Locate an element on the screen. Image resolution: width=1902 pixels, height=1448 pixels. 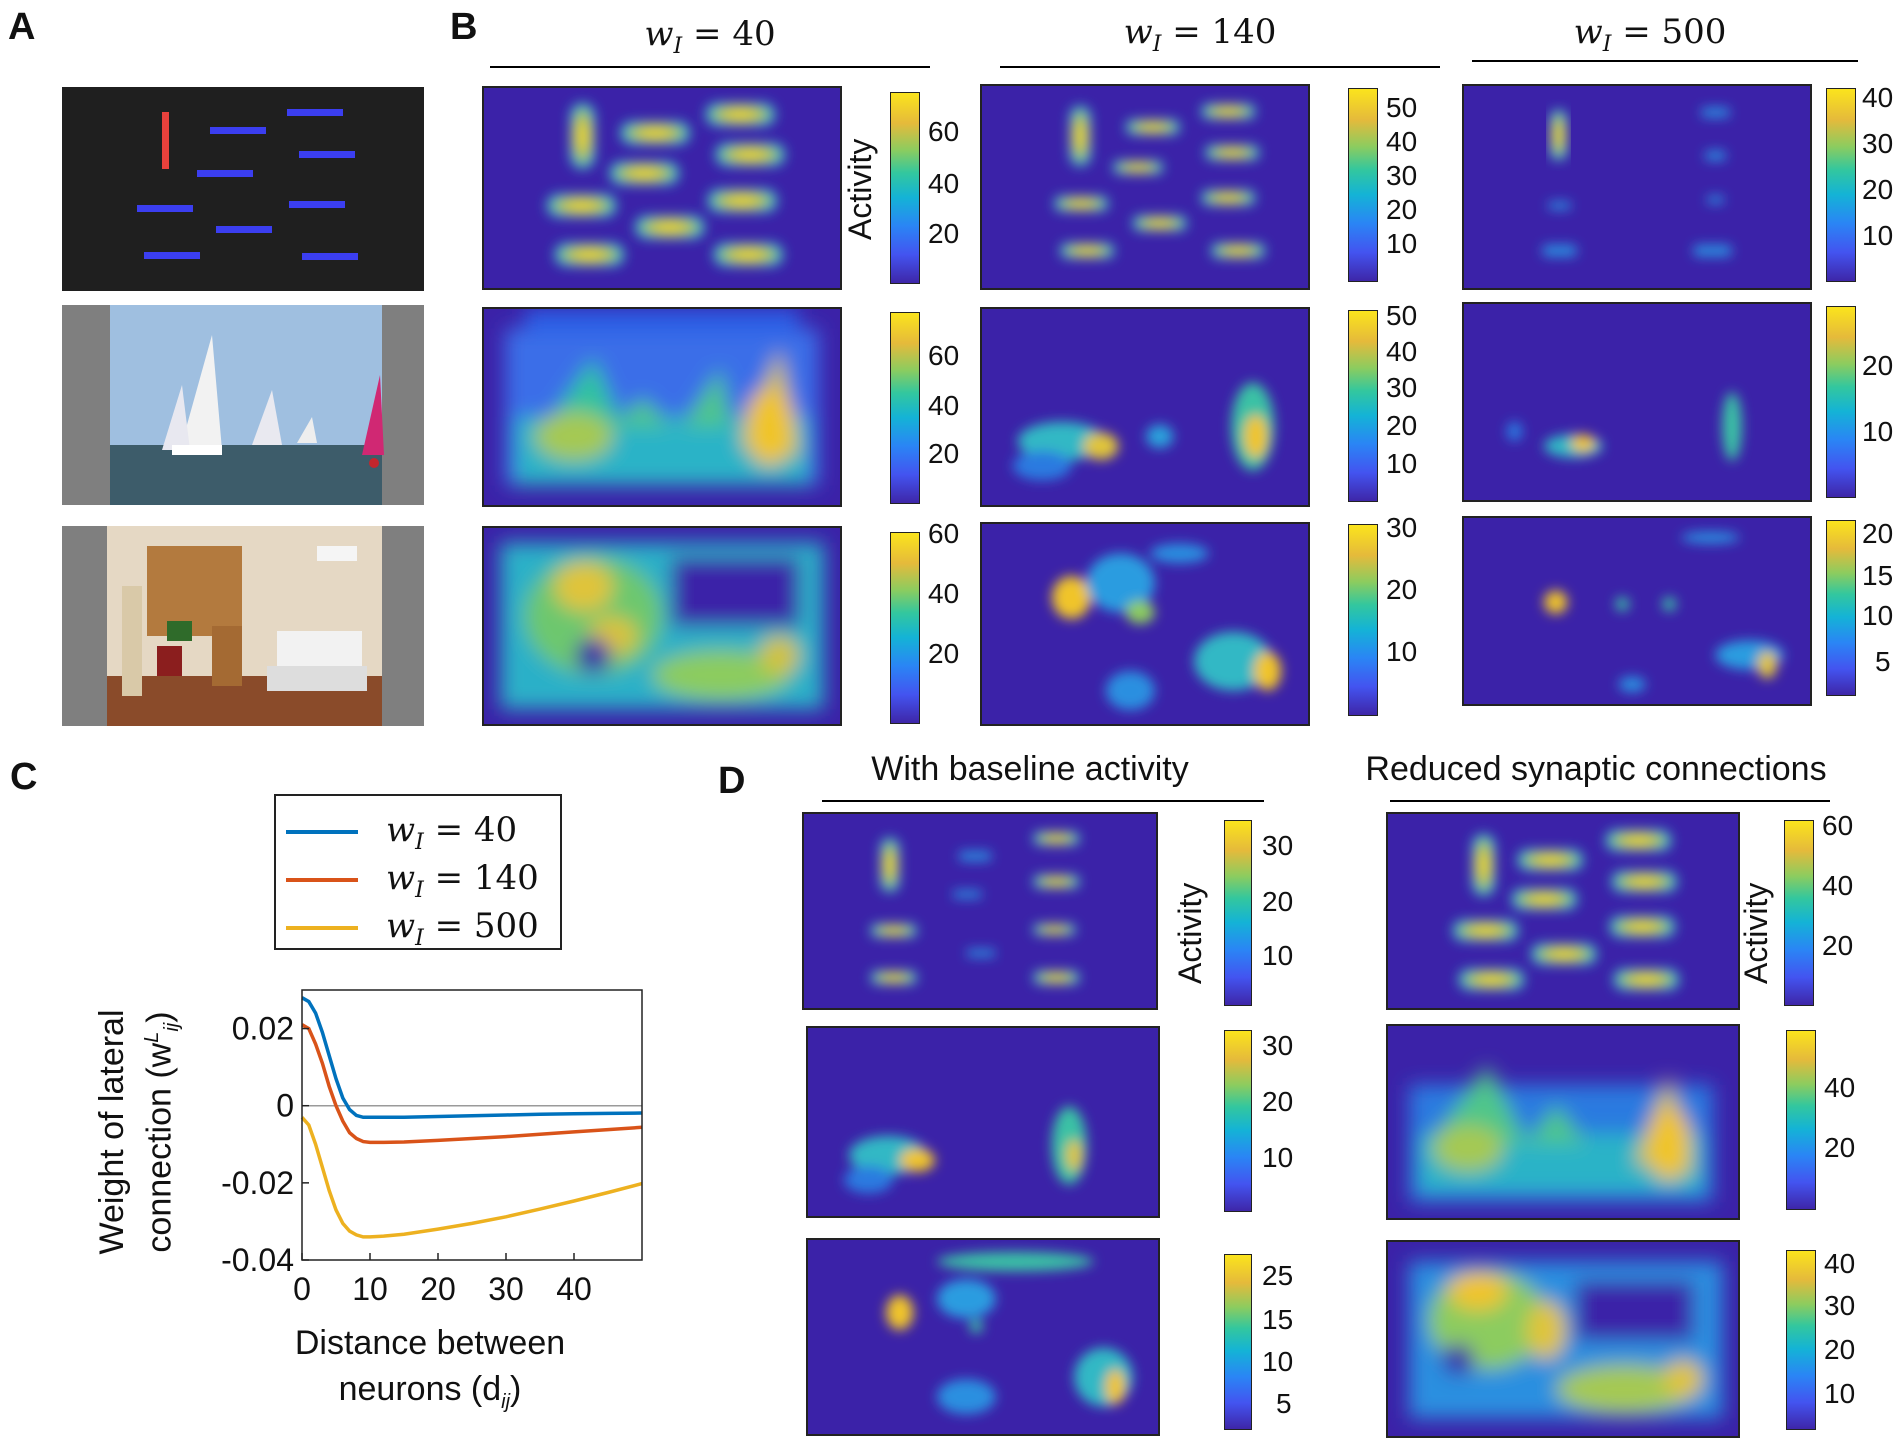
b-map-bars-wi140 is located at coordinates (1145, 187).